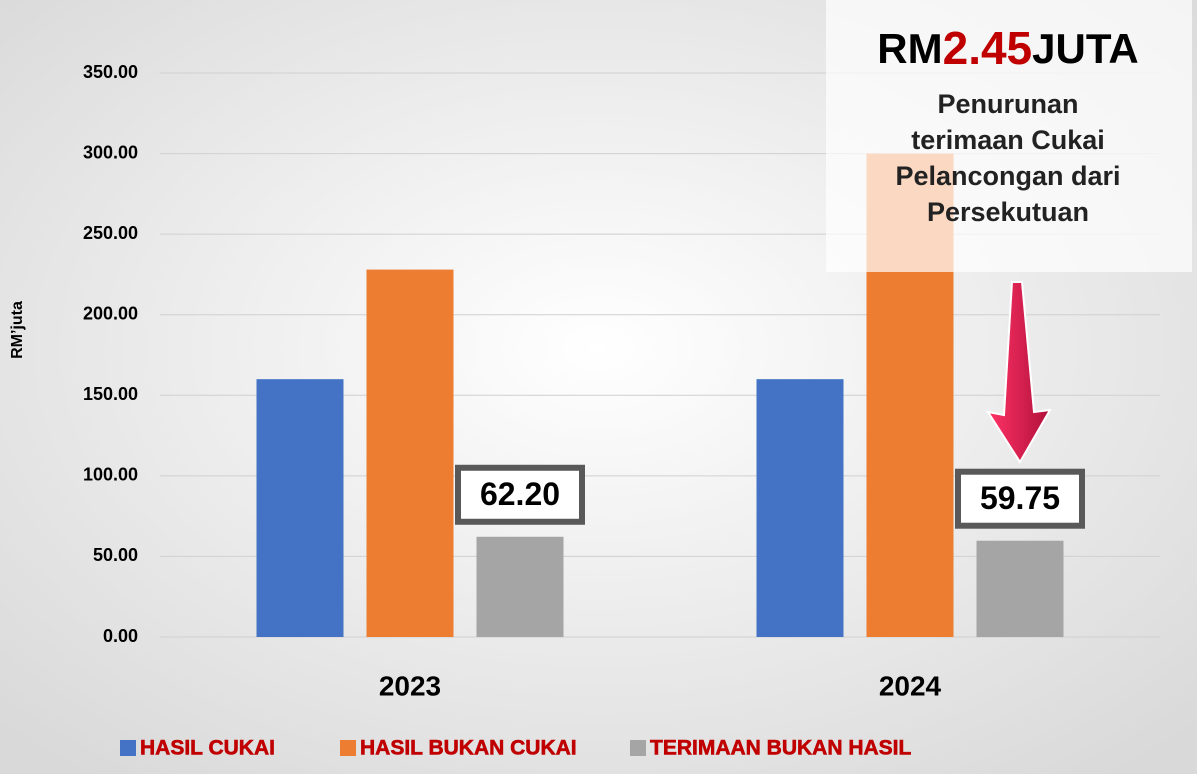 Image resolution: width=1197 pixels, height=774 pixels. What do you see at coordinates (17, 330) in the screenshot?
I see `y-axis-title: RM’juta` at bounding box center [17, 330].